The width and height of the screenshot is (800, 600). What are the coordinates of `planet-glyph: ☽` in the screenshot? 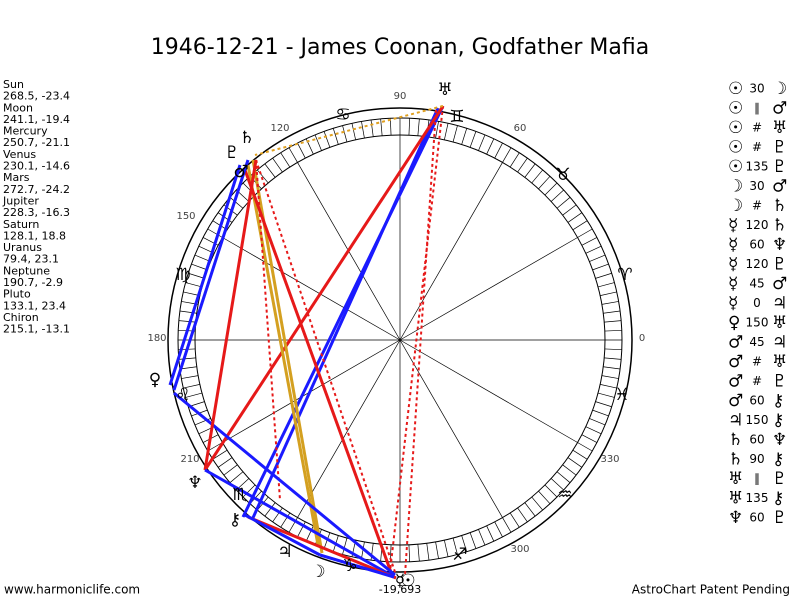 It's located at (317, 572).